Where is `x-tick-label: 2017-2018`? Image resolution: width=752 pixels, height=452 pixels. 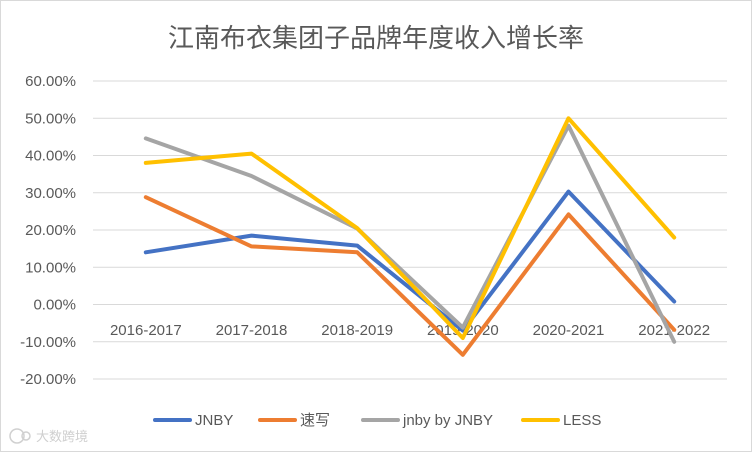
x-tick-label: 2017-2018 is located at coordinates (252, 330).